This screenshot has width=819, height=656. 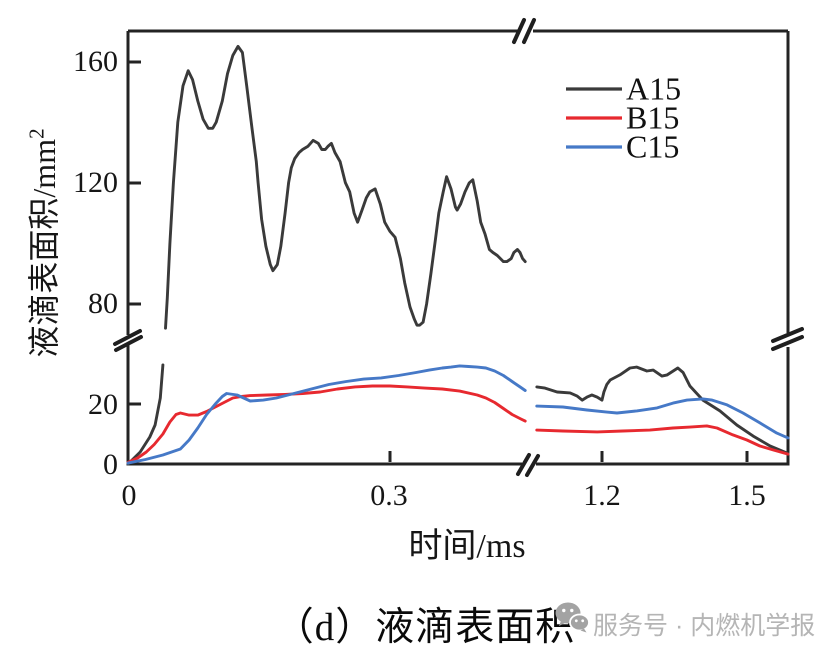 I want to click on series-line-A15-right, so click(x=662, y=410).